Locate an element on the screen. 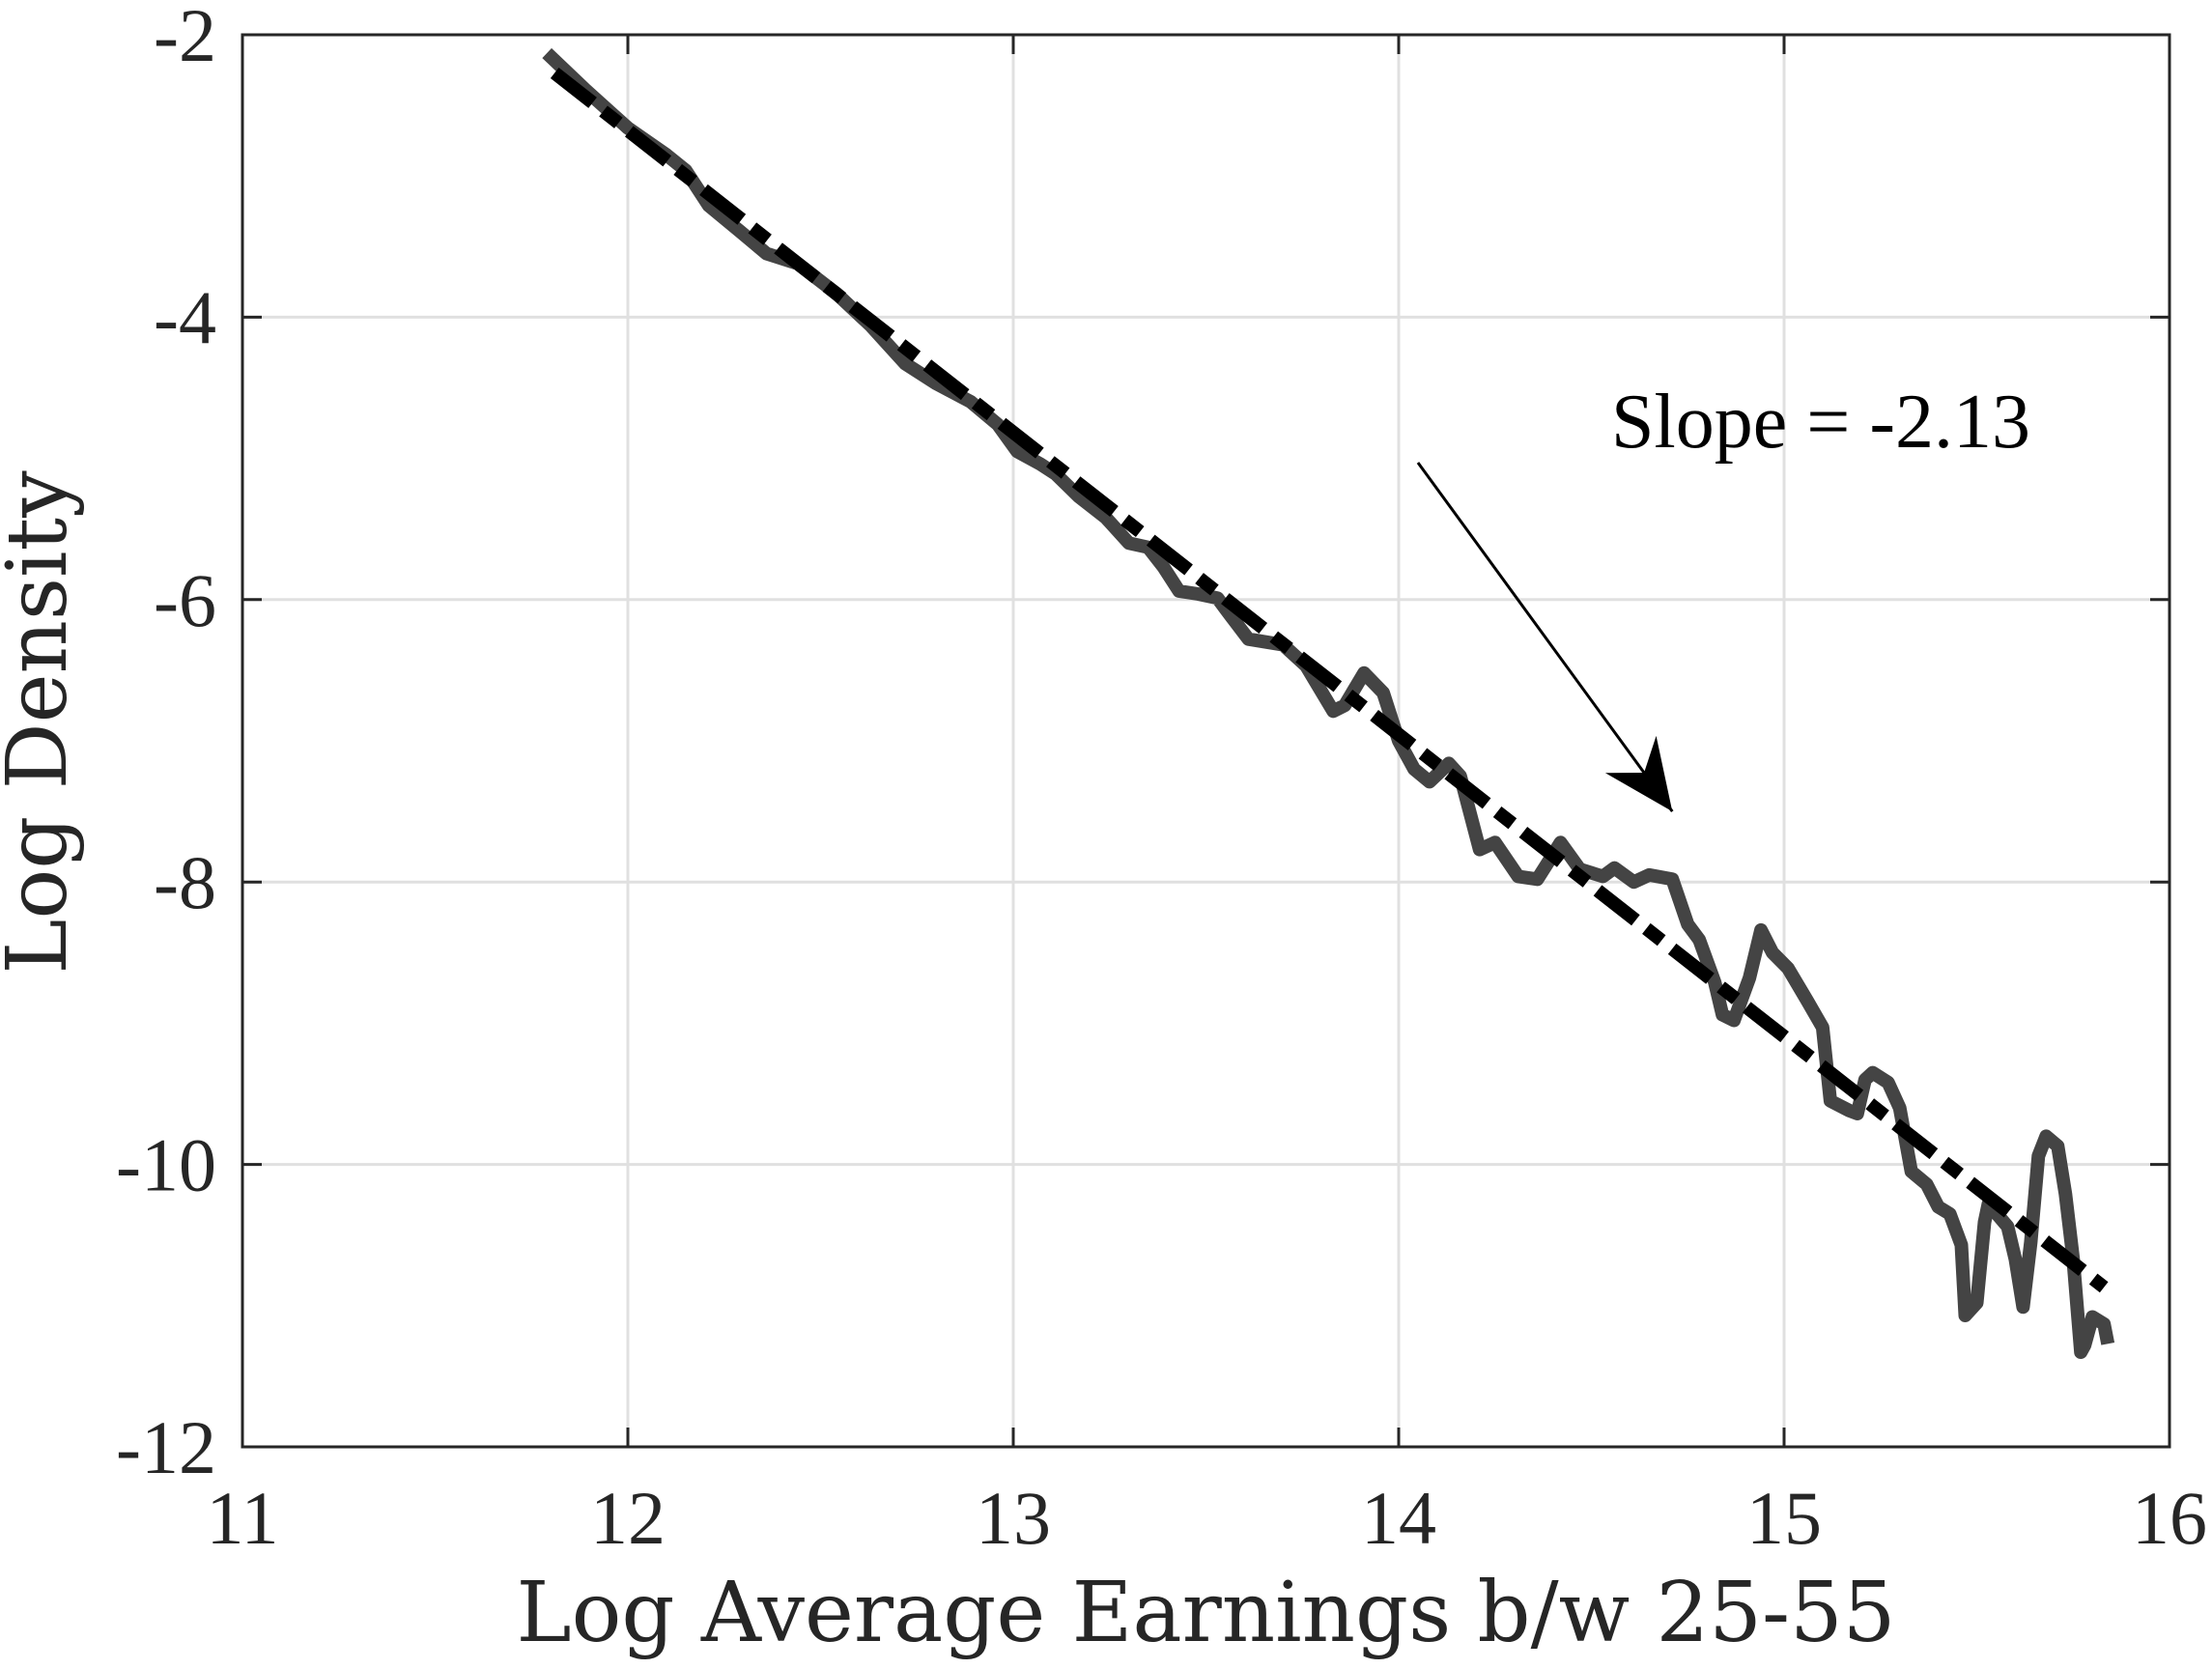 The image size is (2212, 1669). y-tick-label: -12 is located at coordinates (166, 1447).